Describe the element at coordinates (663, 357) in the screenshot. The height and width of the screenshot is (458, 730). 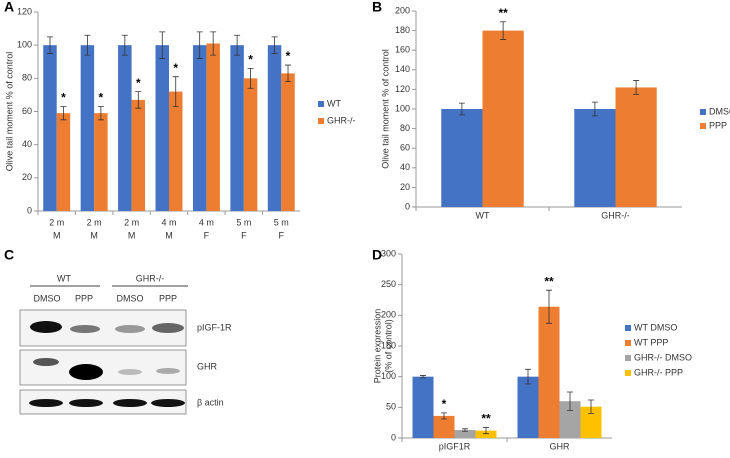
I see `legend-label: GHR-/- DMSO` at that location.